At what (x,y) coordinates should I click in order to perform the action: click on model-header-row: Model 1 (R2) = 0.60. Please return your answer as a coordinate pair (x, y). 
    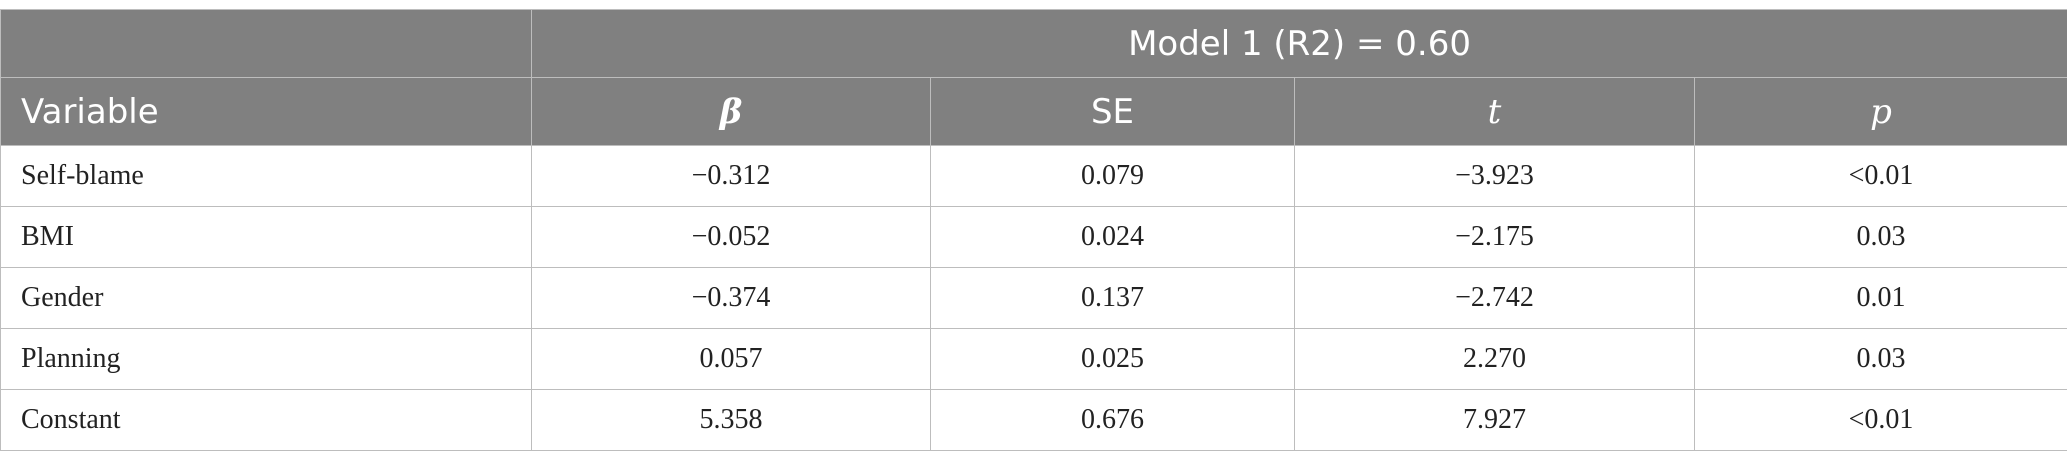
    Looking at the image, I should click on (1033, 43).